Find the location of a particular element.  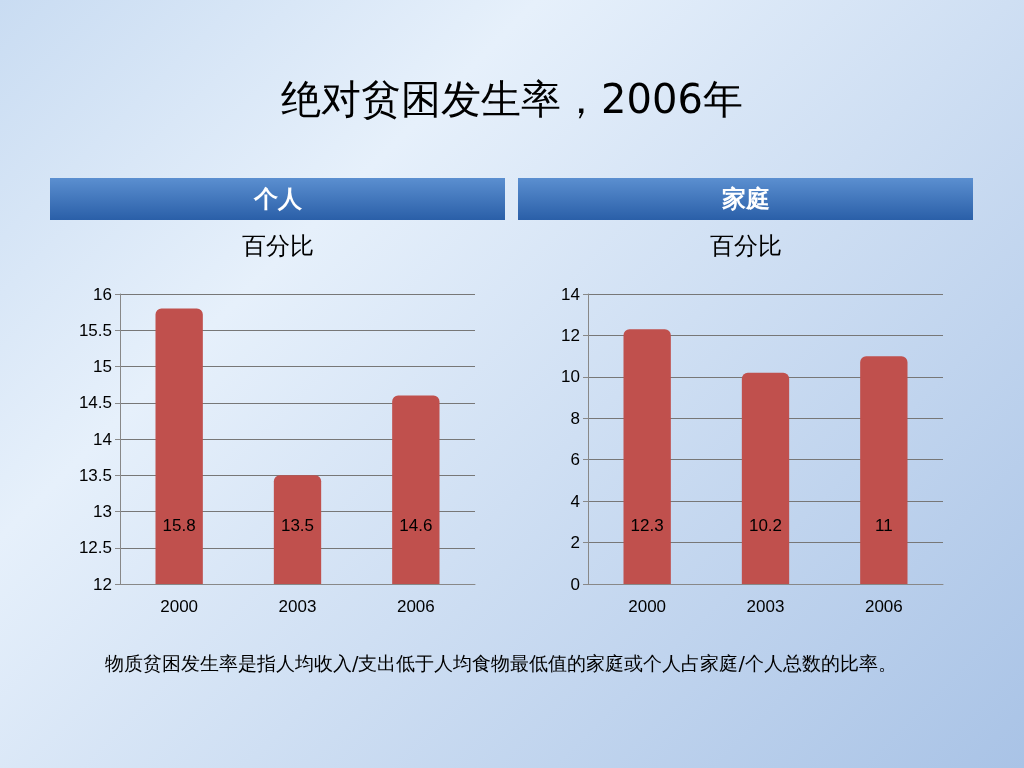

y-tick-label: 16 is located at coordinates (102, 294).